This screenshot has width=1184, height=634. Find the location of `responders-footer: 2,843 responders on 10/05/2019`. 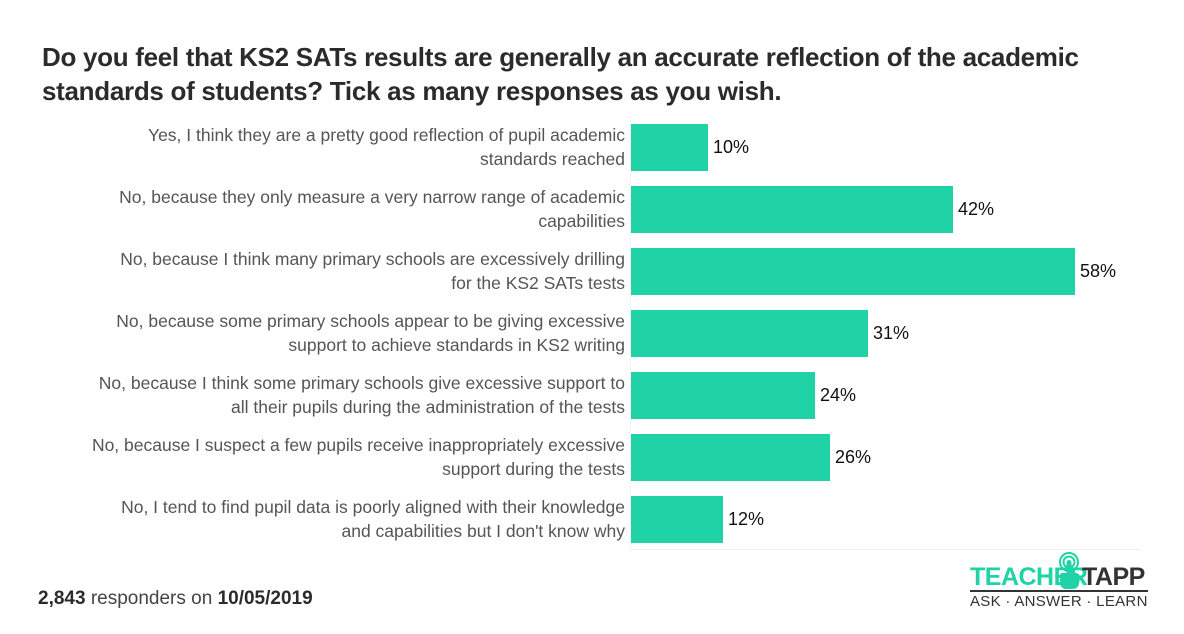

responders-footer: 2,843 responders on 10/05/2019 is located at coordinates (175, 599).